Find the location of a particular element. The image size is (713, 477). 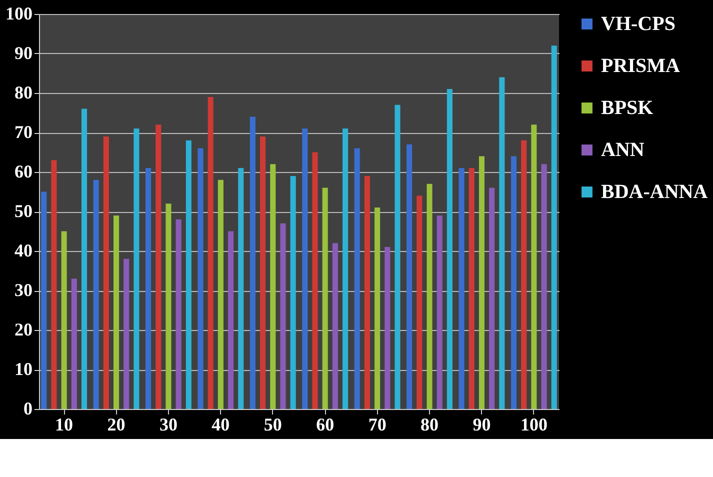

x-tick-label: 90 is located at coordinates (481, 424).